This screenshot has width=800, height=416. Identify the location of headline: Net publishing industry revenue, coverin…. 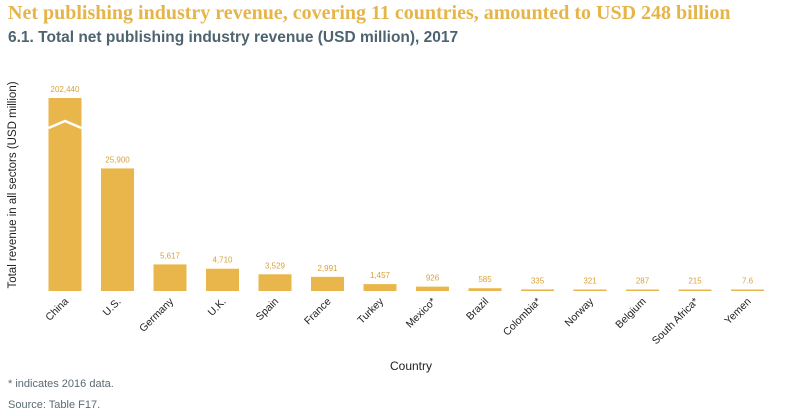
(369, 13).